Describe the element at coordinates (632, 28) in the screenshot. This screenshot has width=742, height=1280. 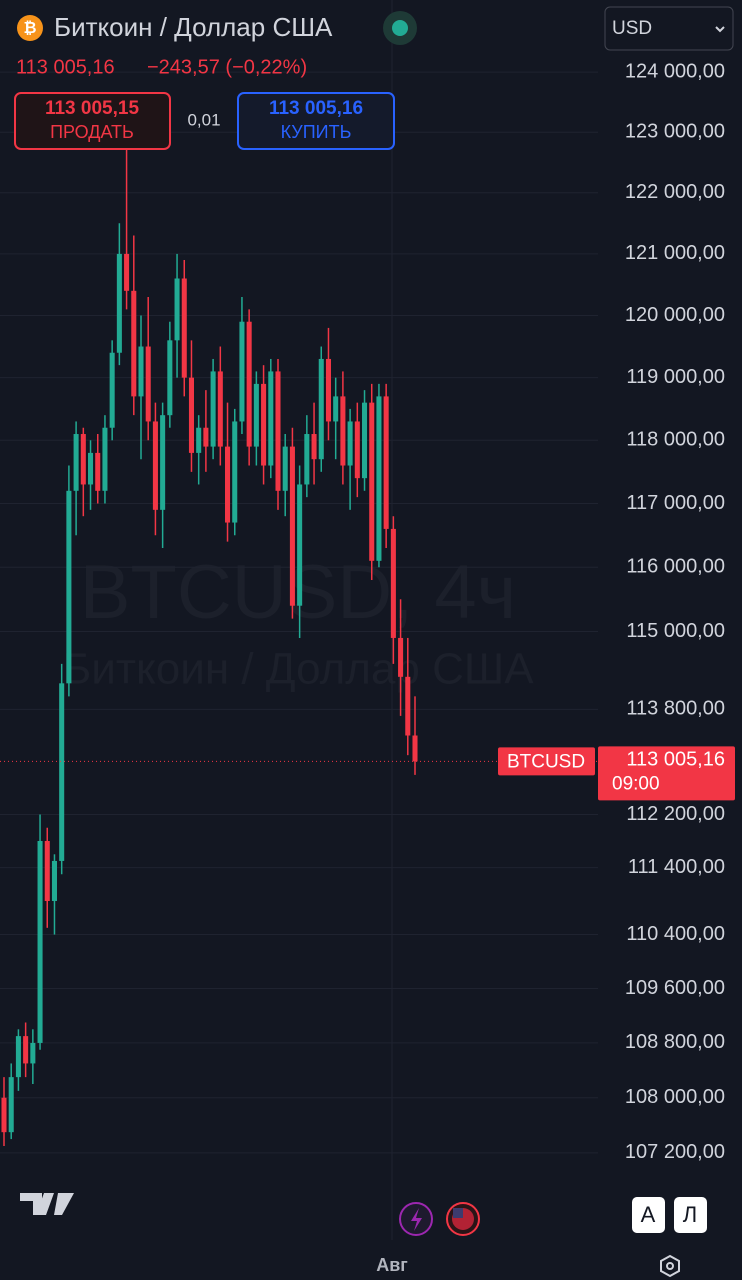
I see `currency: USD` at that location.